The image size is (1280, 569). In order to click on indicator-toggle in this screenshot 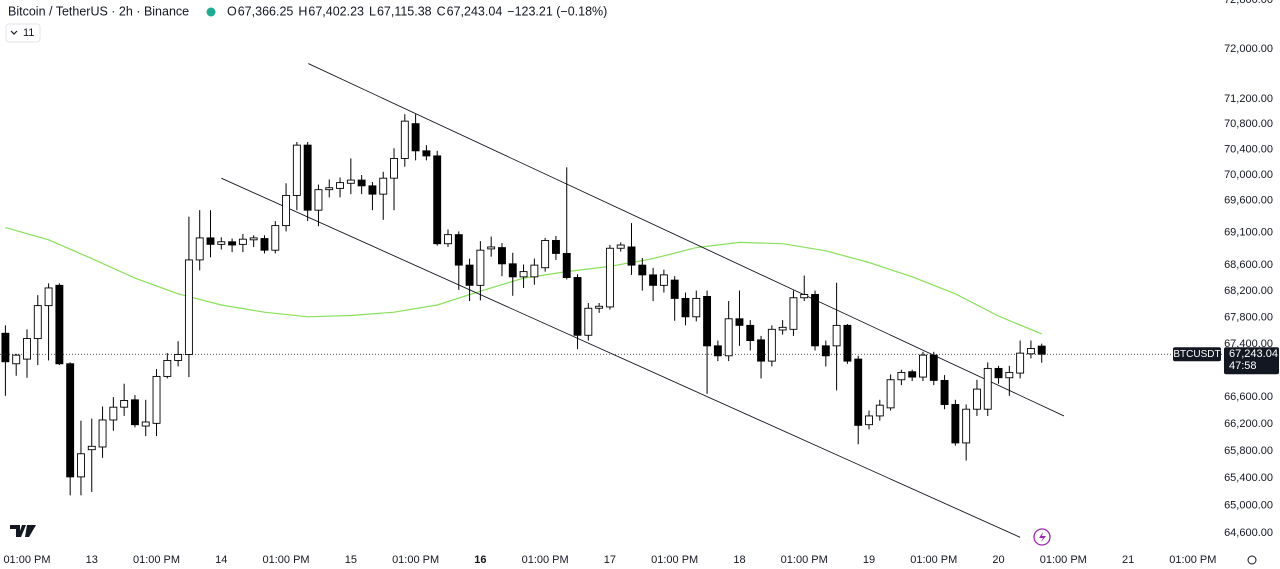, I will do `click(23, 33)`.